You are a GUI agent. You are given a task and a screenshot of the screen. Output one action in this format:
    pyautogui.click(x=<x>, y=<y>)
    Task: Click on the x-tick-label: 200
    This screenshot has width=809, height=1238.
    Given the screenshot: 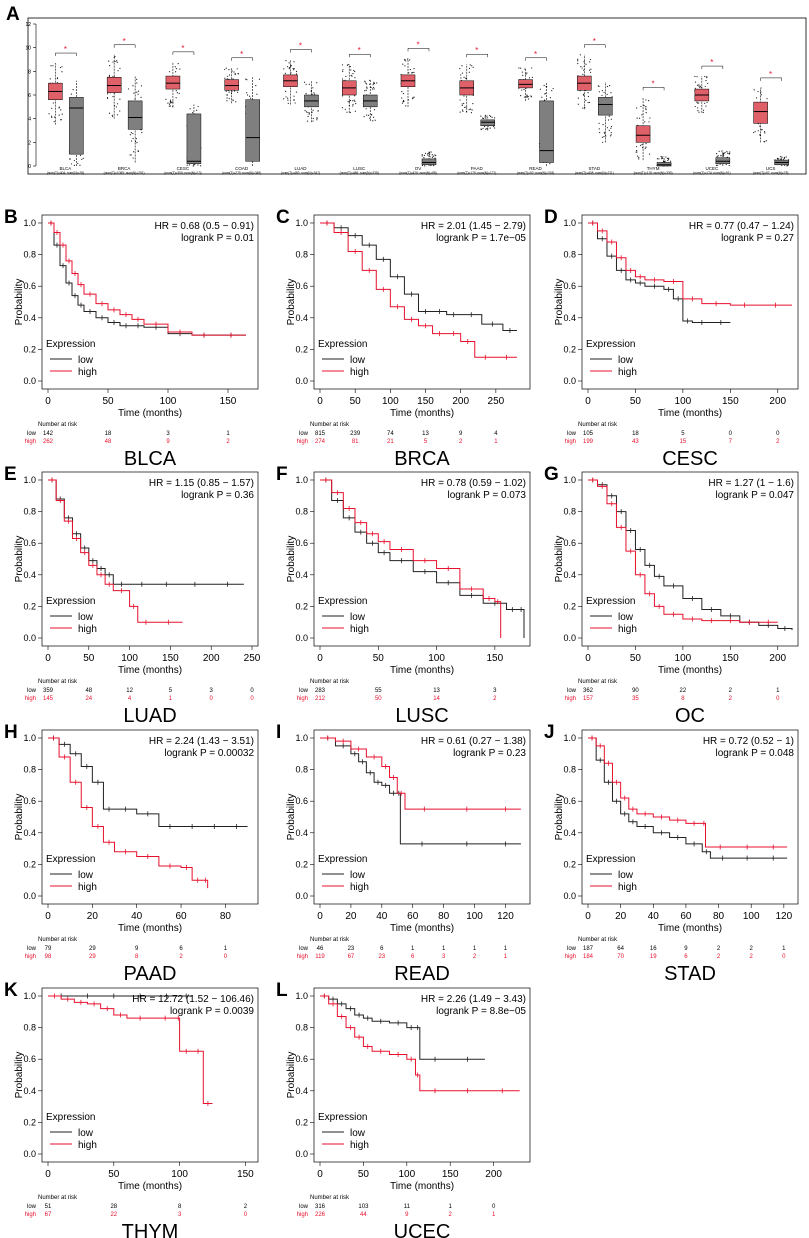 What is the action you would take?
    pyautogui.click(x=777, y=401)
    